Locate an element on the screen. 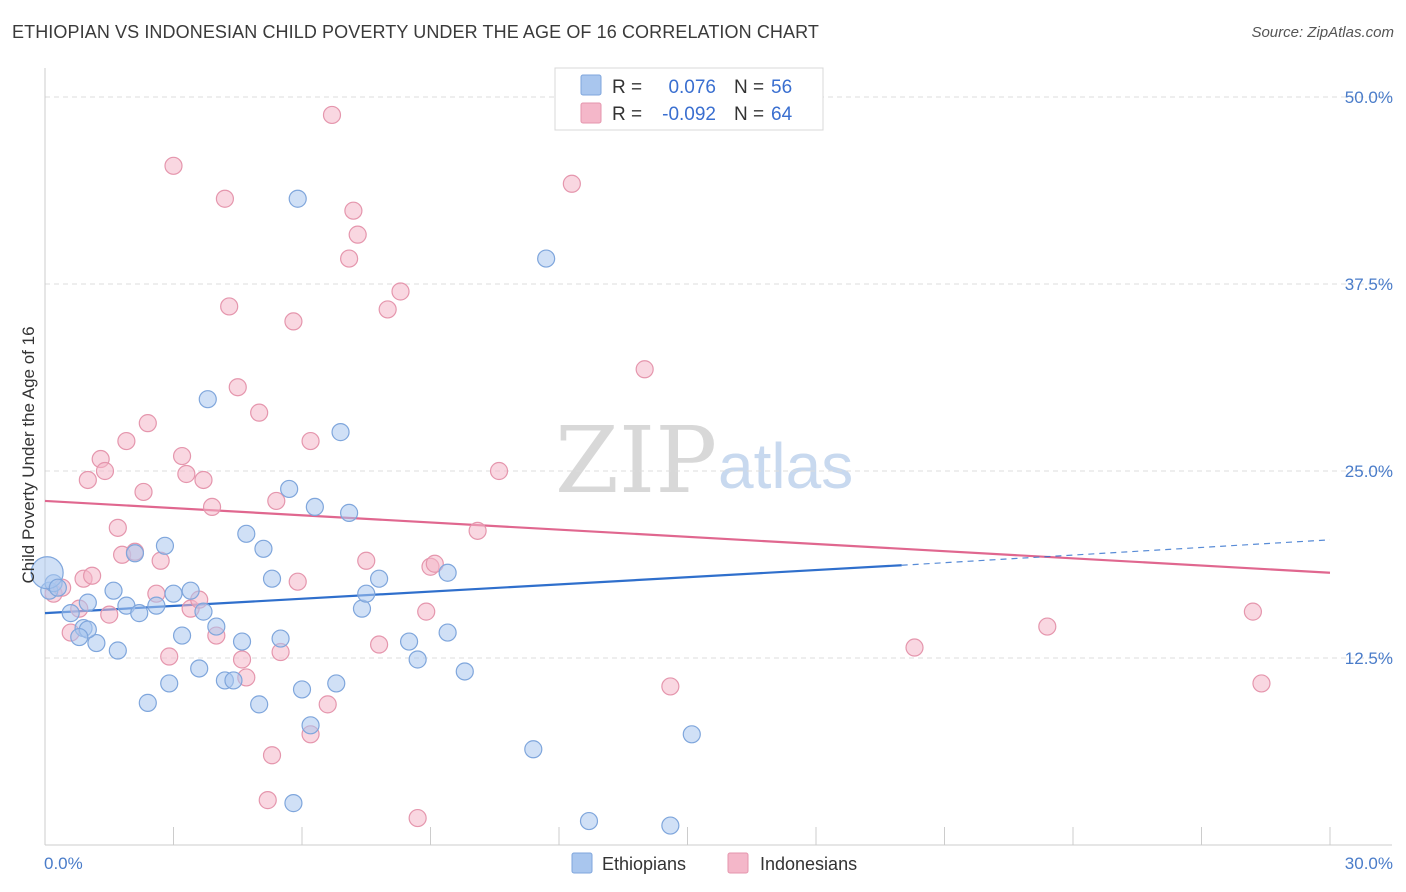 Image resolution: width=1406 pixels, height=892 pixels. trend-lines is located at coordinates (687, 557).